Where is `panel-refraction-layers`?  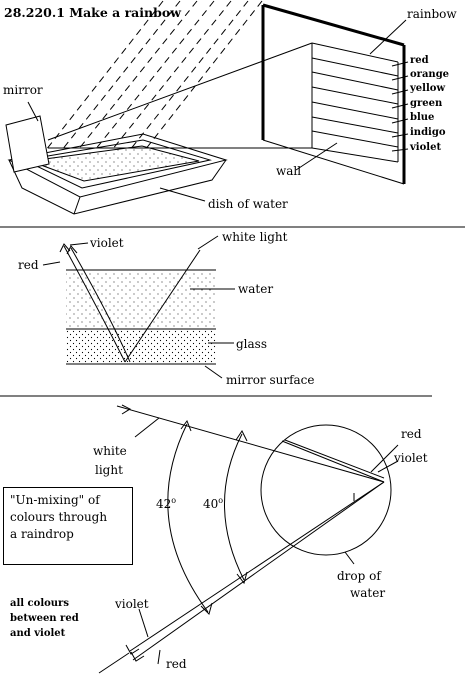 panel-refraction-layers is located at coordinates (138, 307).